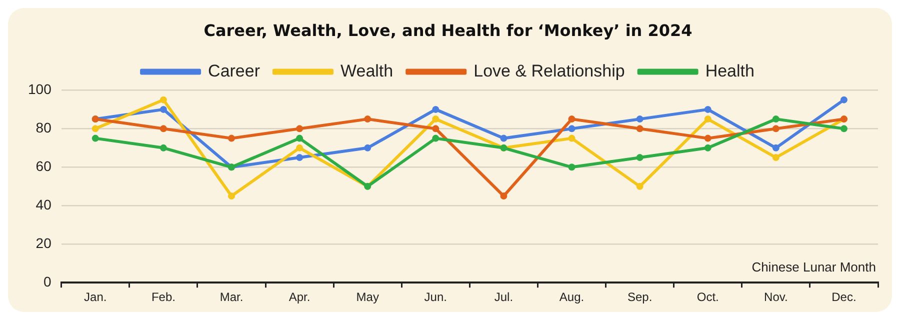 The height and width of the screenshot is (320, 900). Describe the element at coordinates (707, 297) in the screenshot. I see `x-tick-label: Oct.` at that location.